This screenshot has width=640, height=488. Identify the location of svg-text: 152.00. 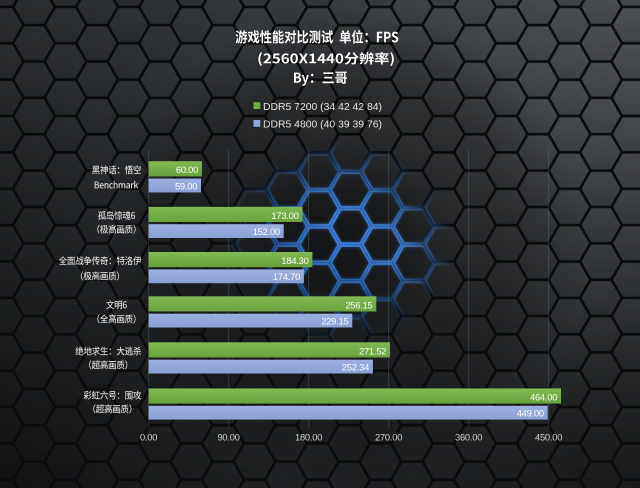
(266, 231).